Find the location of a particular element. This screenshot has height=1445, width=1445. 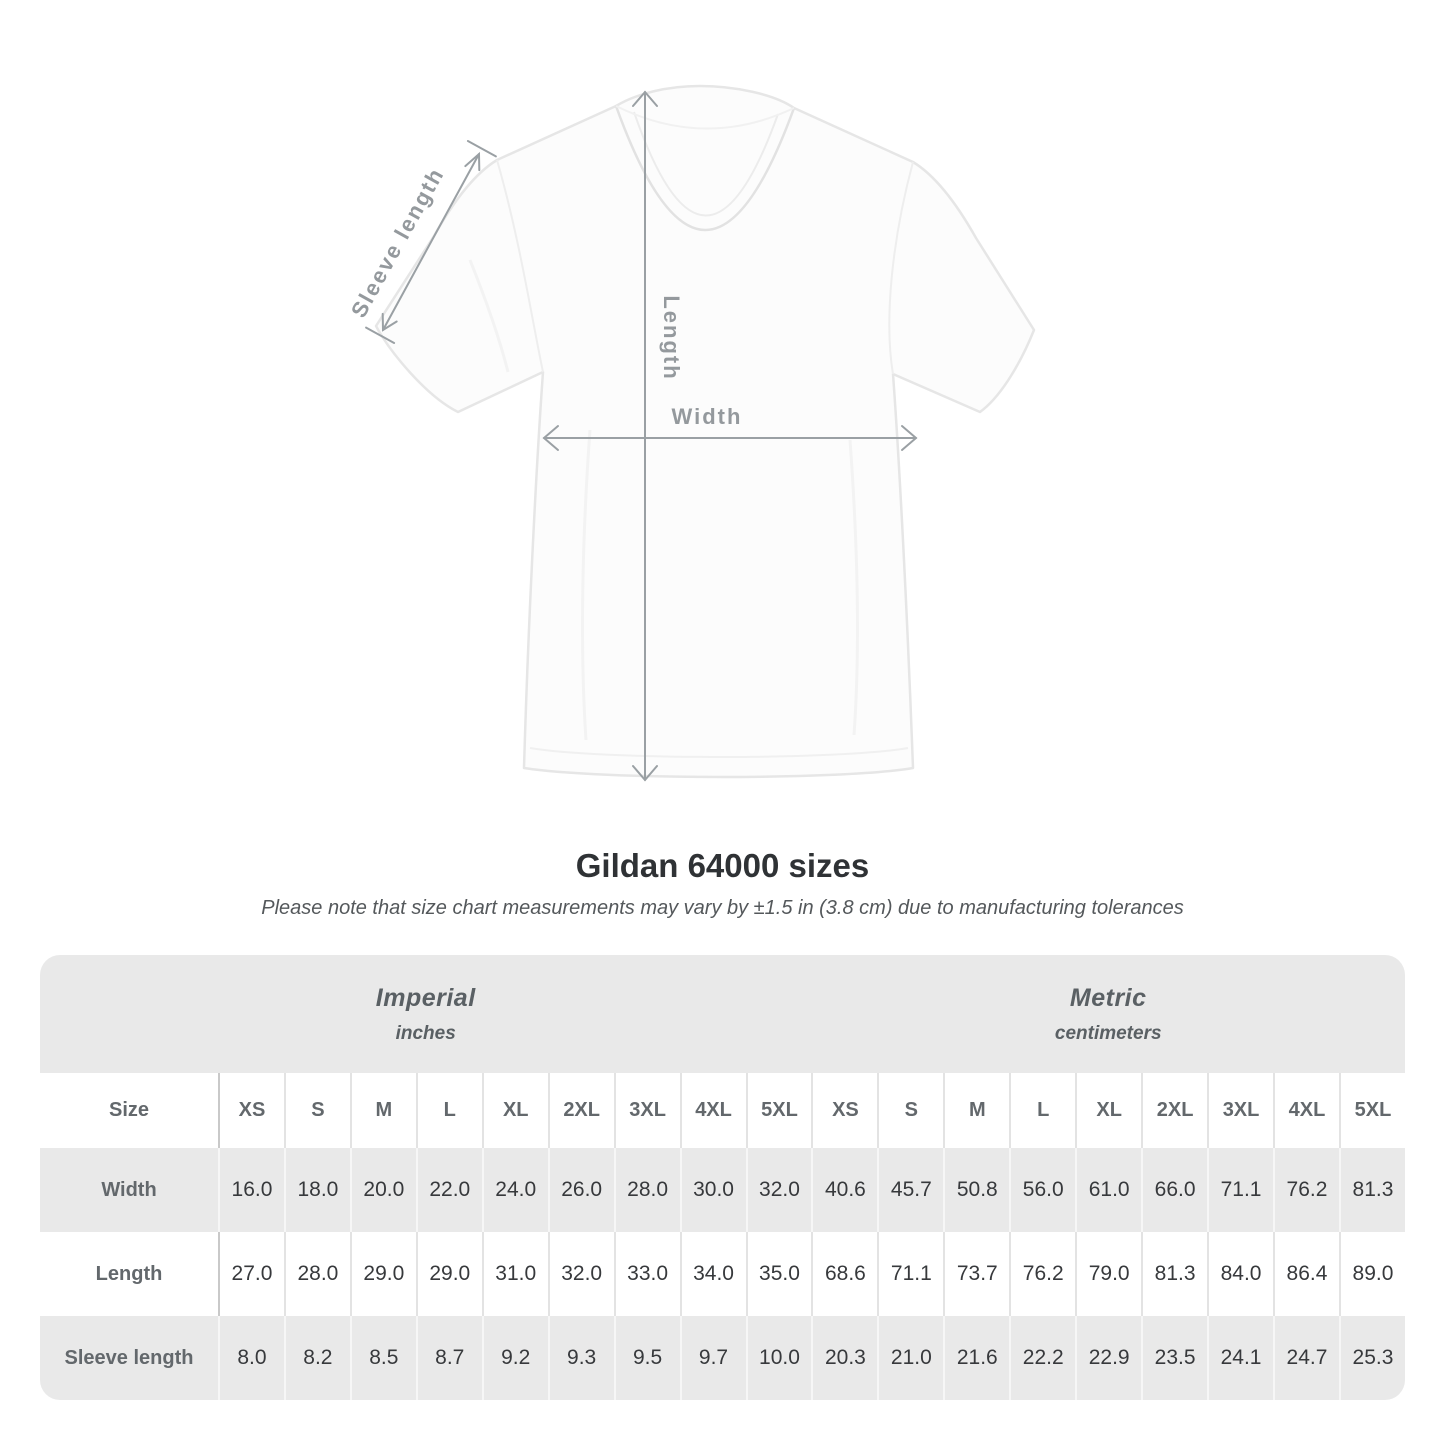

value-cell: 8.7 is located at coordinates (448, 1358).